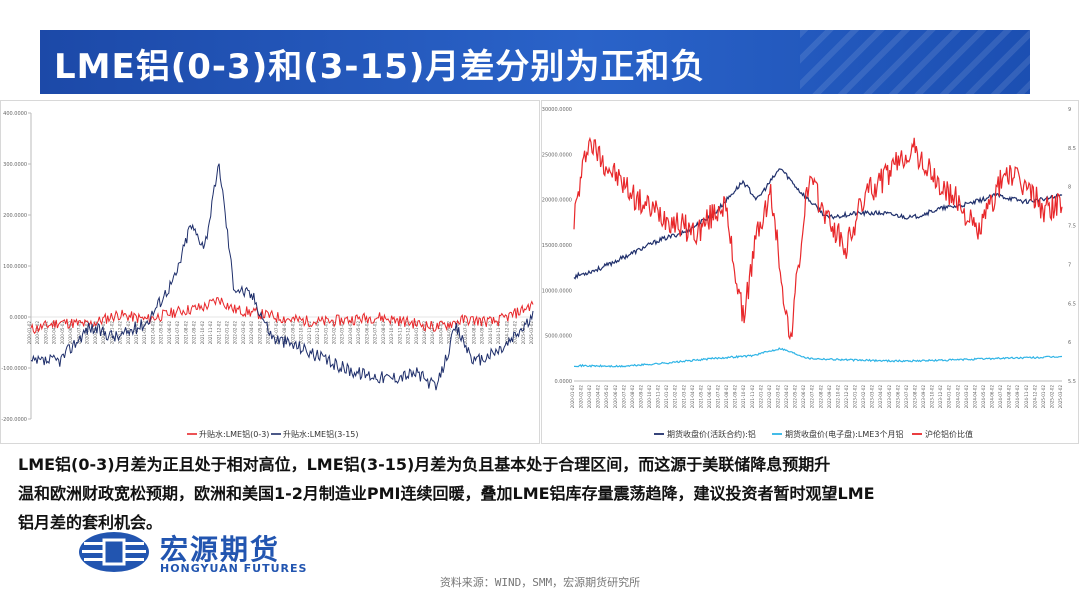 This screenshot has width=1080, height=608. Describe the element at coordinates (557, 291) in the screenshot. I see `y-tick-label-left: 10000.0000` at that location.